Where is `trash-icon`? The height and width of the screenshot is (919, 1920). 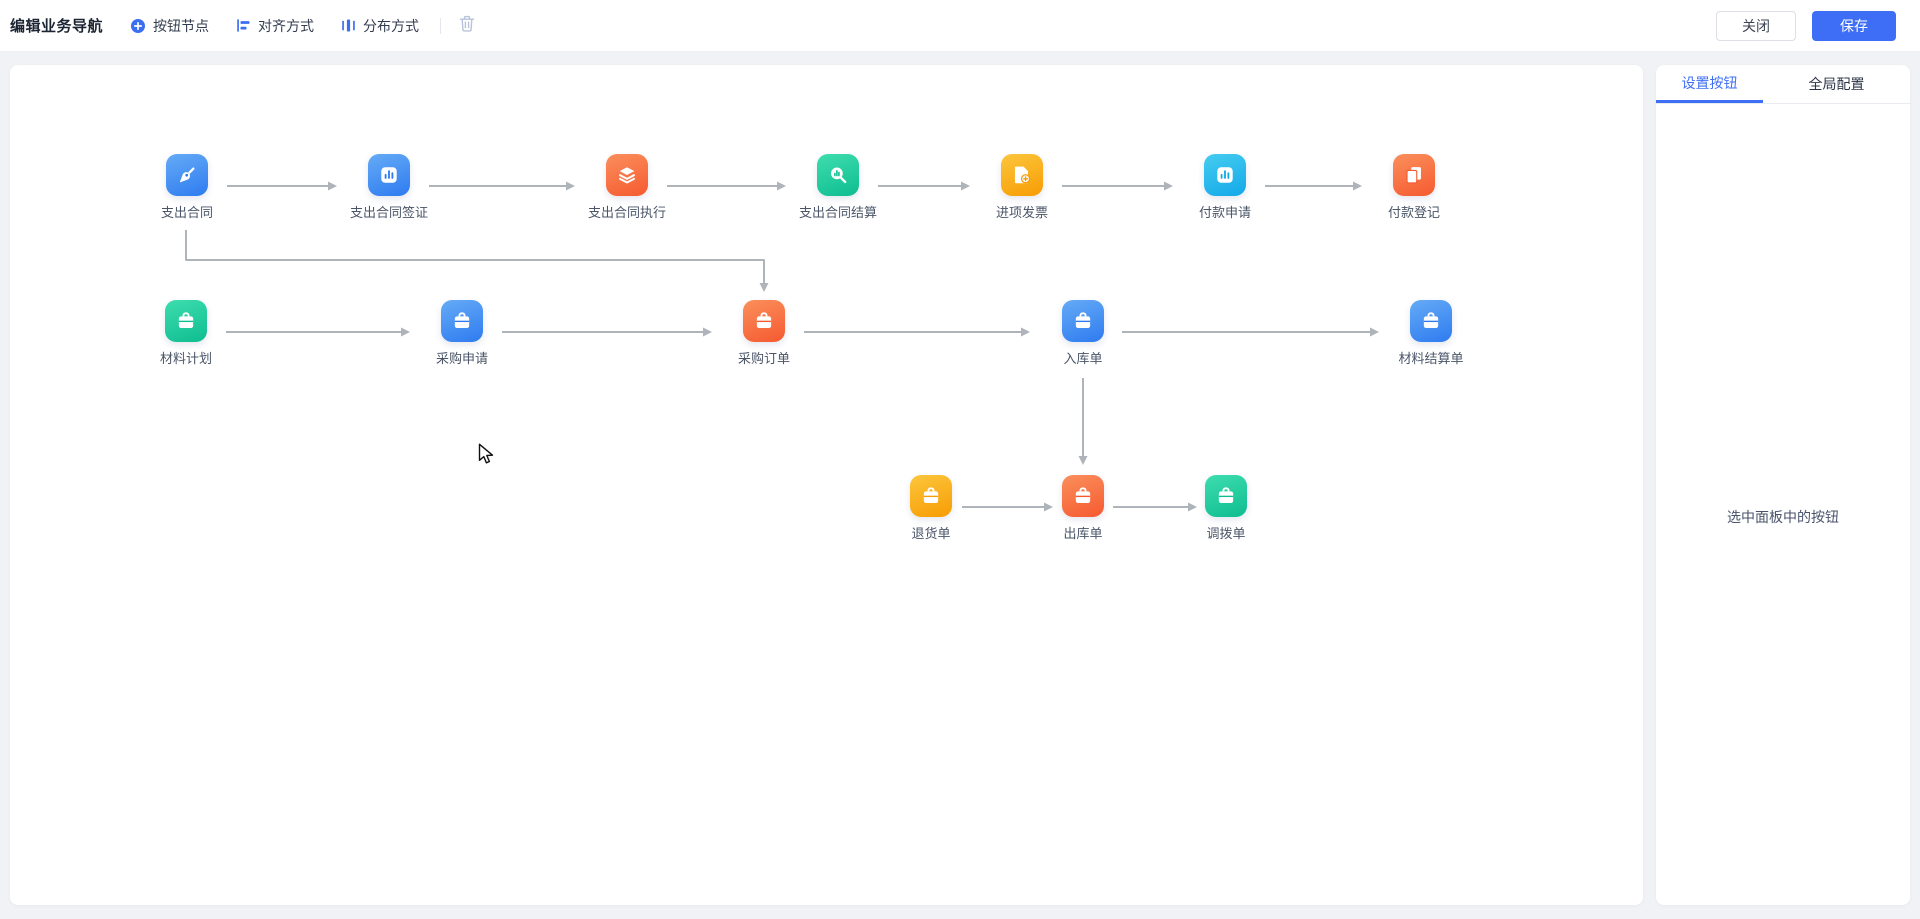 trash-icon is located at coordinates (467, 26).